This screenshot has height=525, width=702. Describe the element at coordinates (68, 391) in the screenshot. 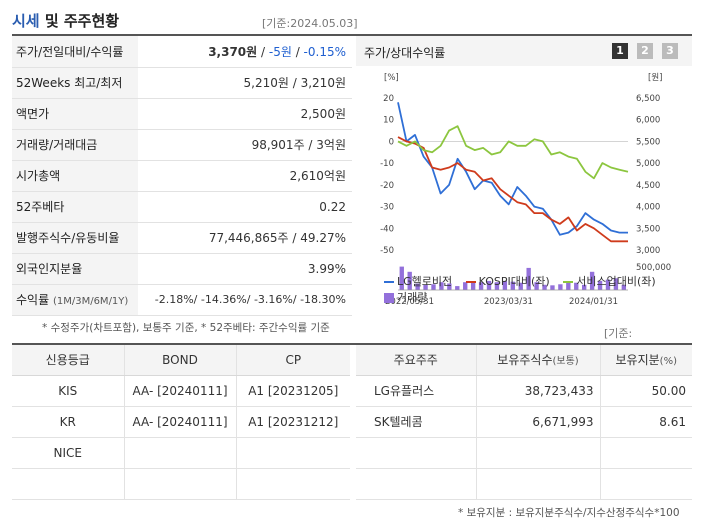

I see `agency-cell: KIS` at that location.